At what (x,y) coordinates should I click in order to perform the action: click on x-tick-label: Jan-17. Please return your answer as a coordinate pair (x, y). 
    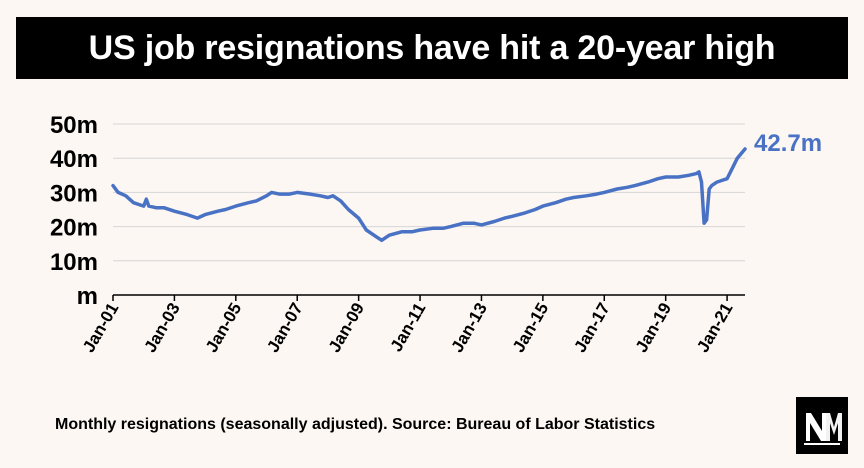
    Looking at the image, I should click on (591, 328).